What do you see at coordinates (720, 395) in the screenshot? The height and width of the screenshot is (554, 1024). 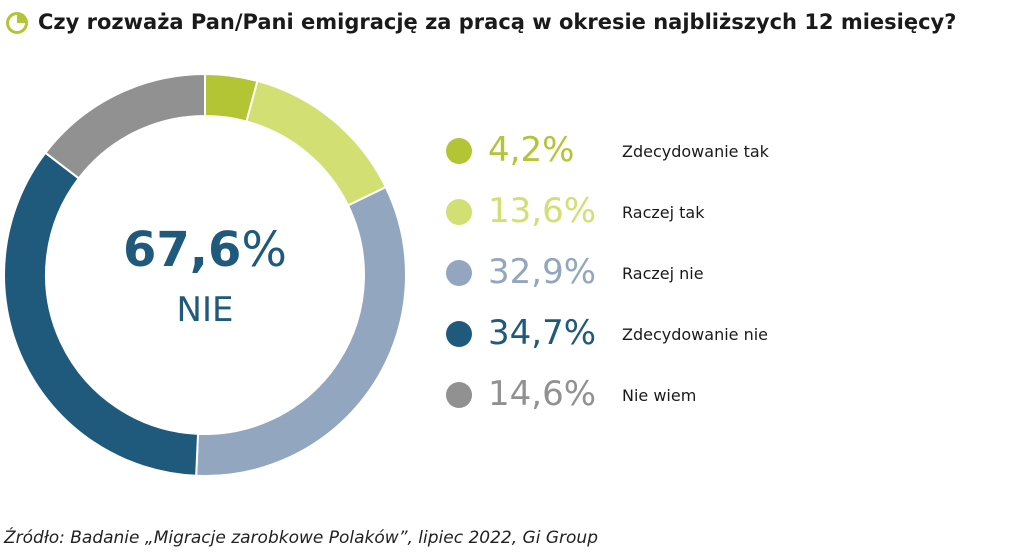 I see `legend-item: 14,6% Nie wiem` at bounding box center [720, 395].